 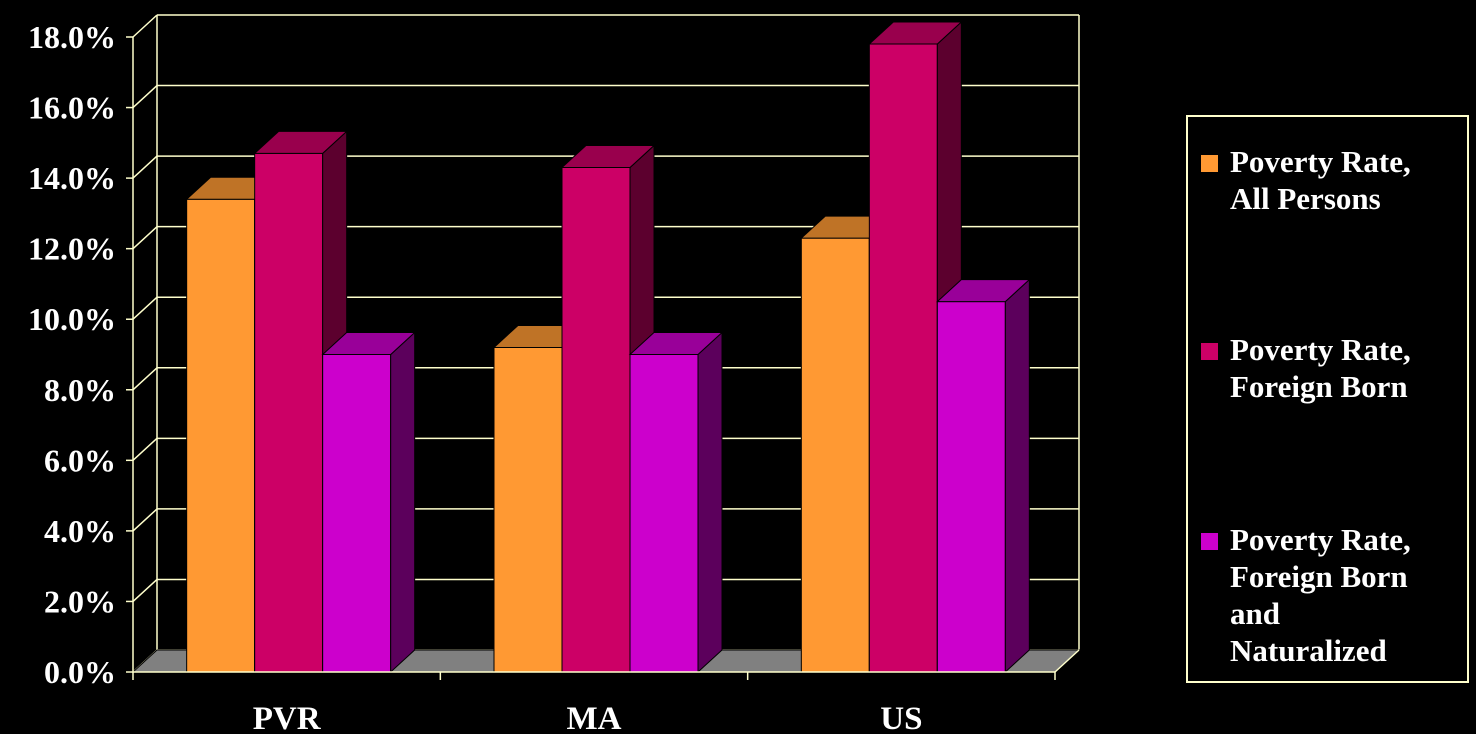 I want to click on floor-right-edge, so click(x=1067, y=661).